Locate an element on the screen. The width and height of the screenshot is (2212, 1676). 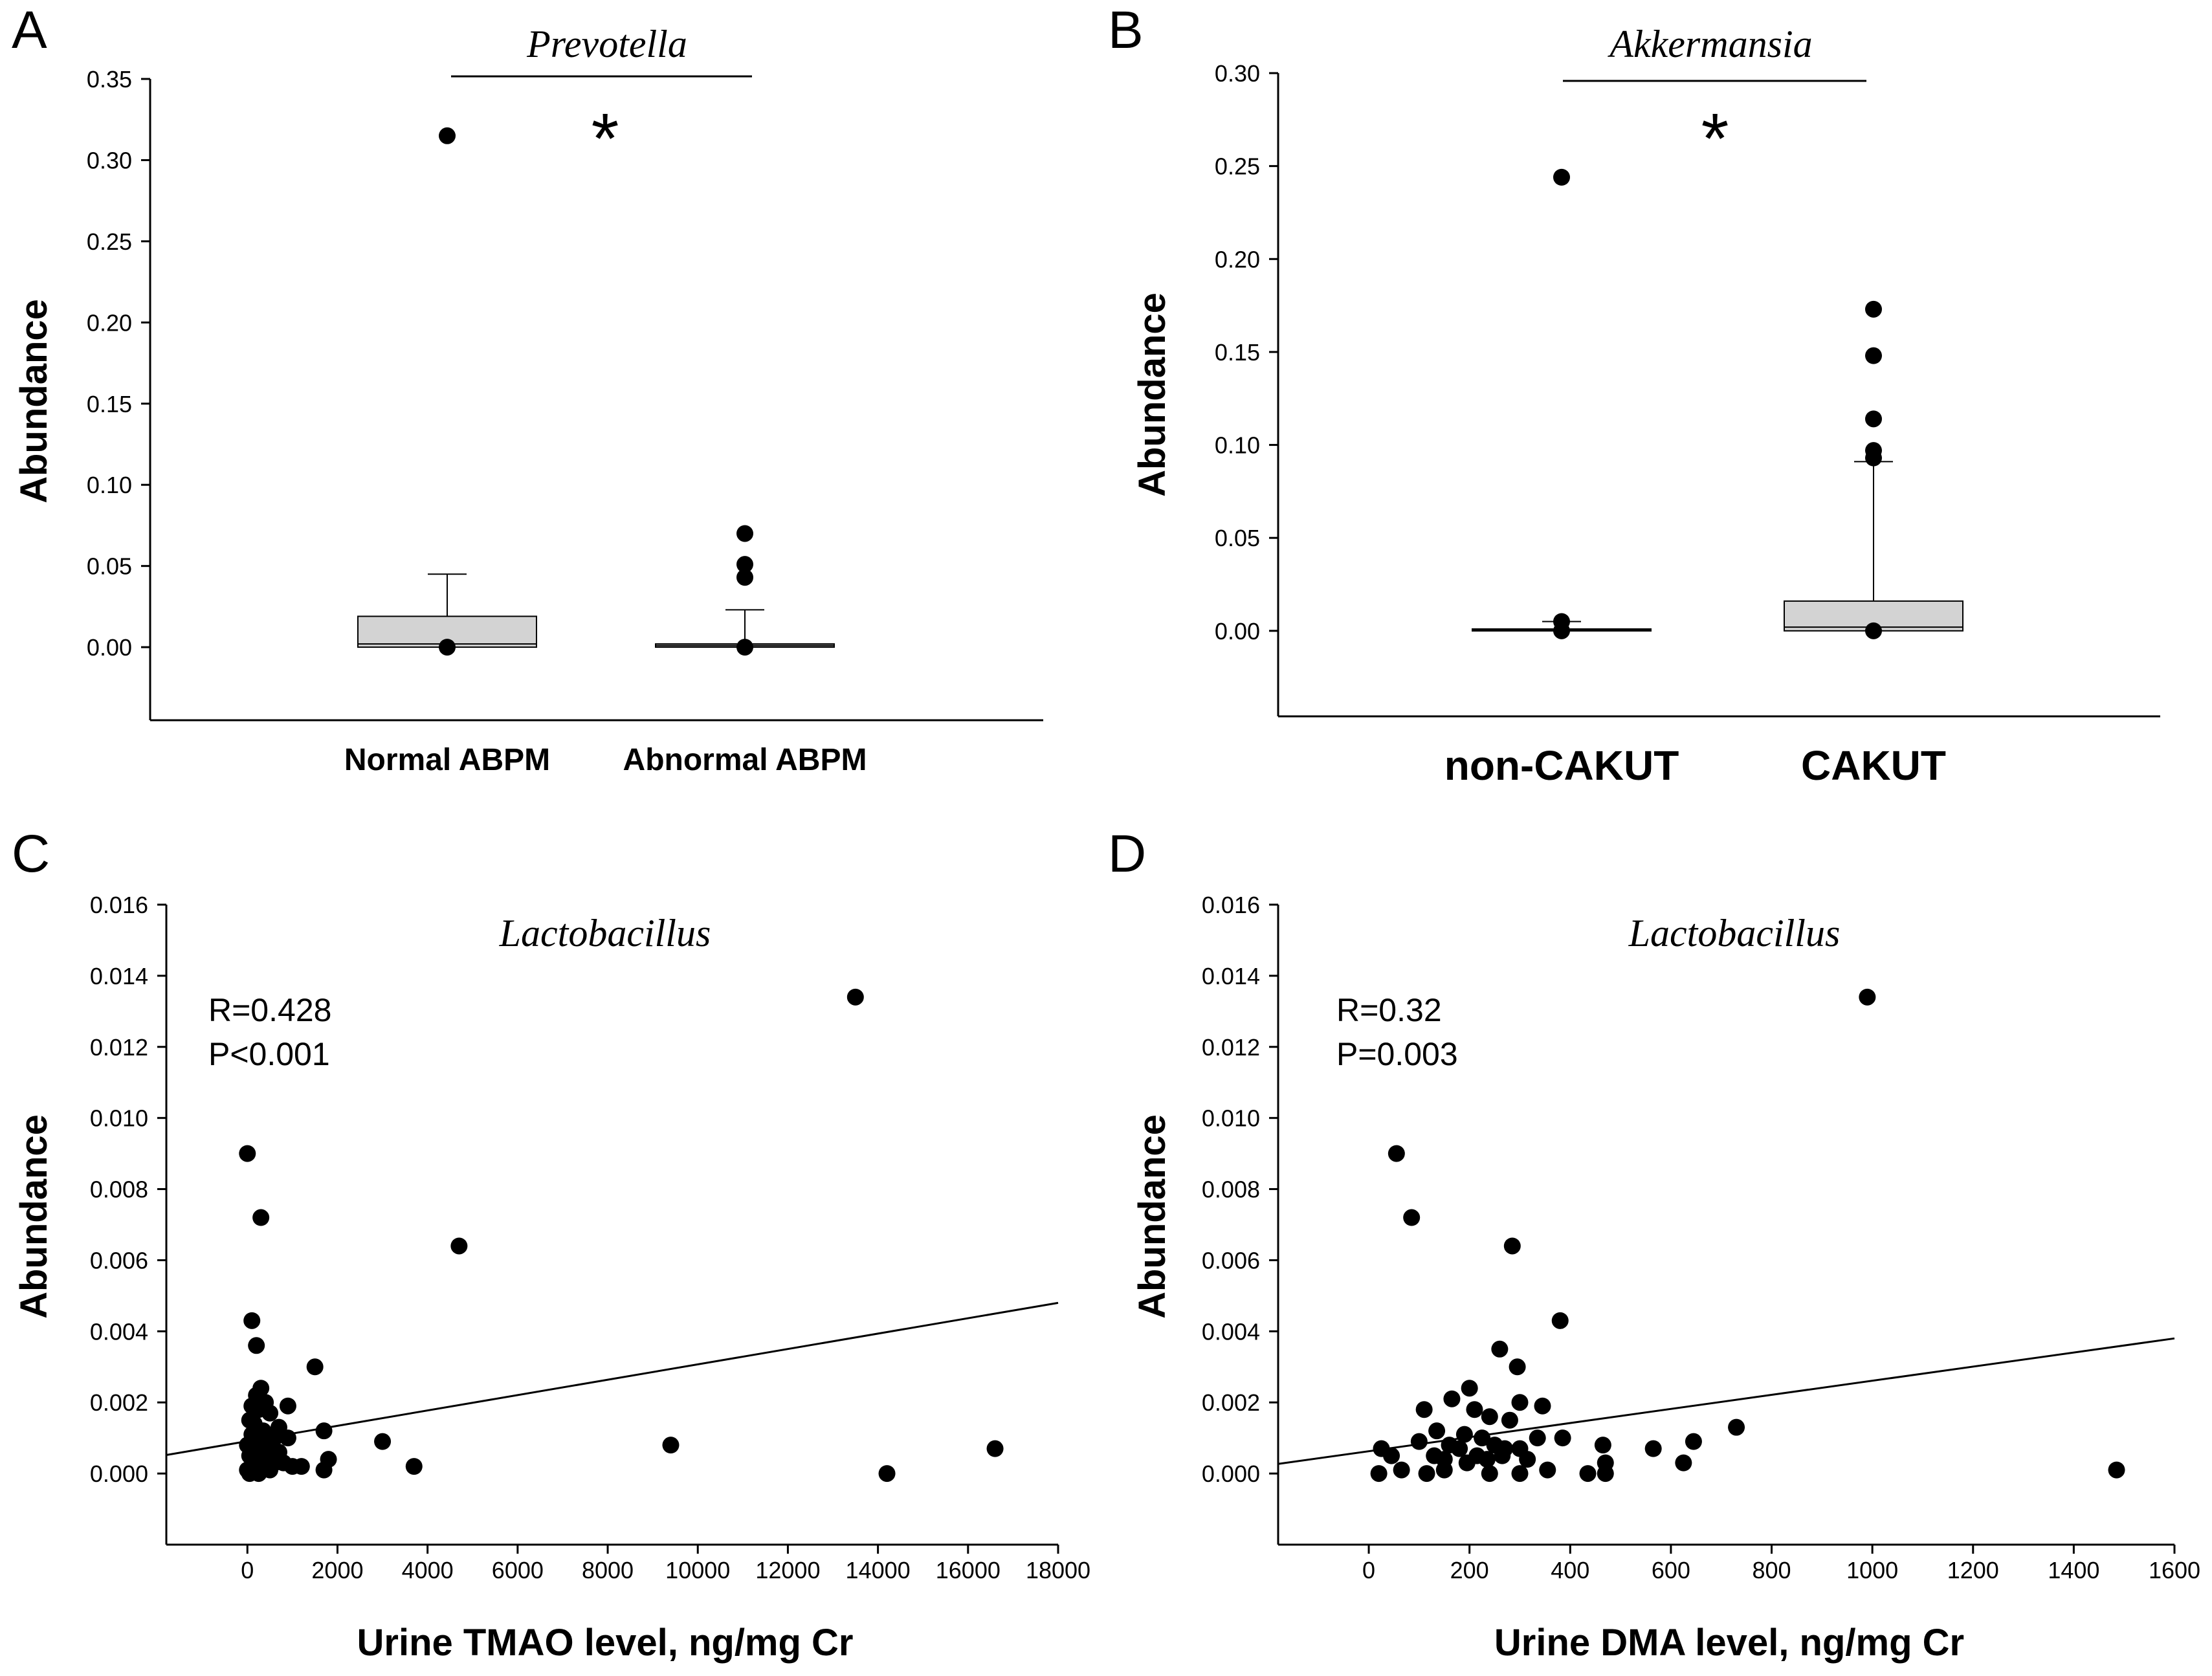
x-tick-label: 0 is located at coordinates (1368, 1570).